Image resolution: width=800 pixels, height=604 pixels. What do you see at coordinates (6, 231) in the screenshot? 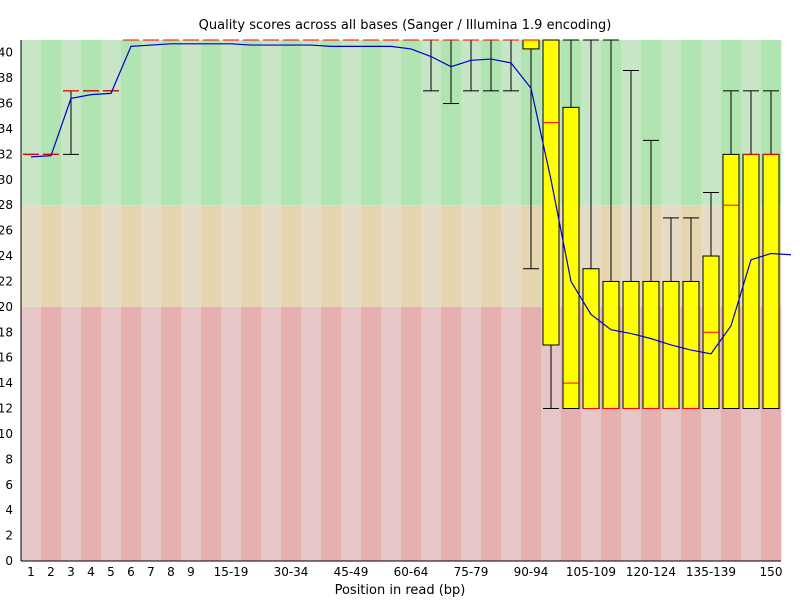
I see `y-tick-26: 26` at bounding box center [6, 231].